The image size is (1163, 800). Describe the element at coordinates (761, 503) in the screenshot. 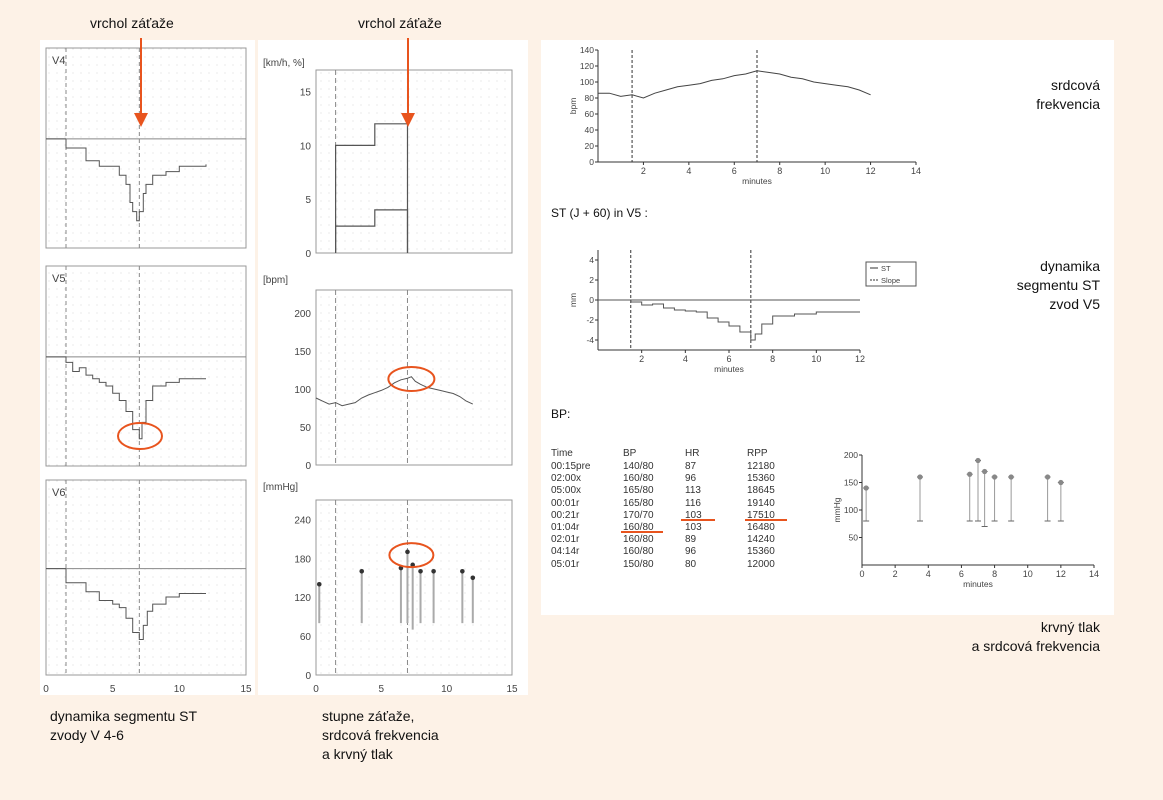

I see `bp-table-cell: 19140` at that location.